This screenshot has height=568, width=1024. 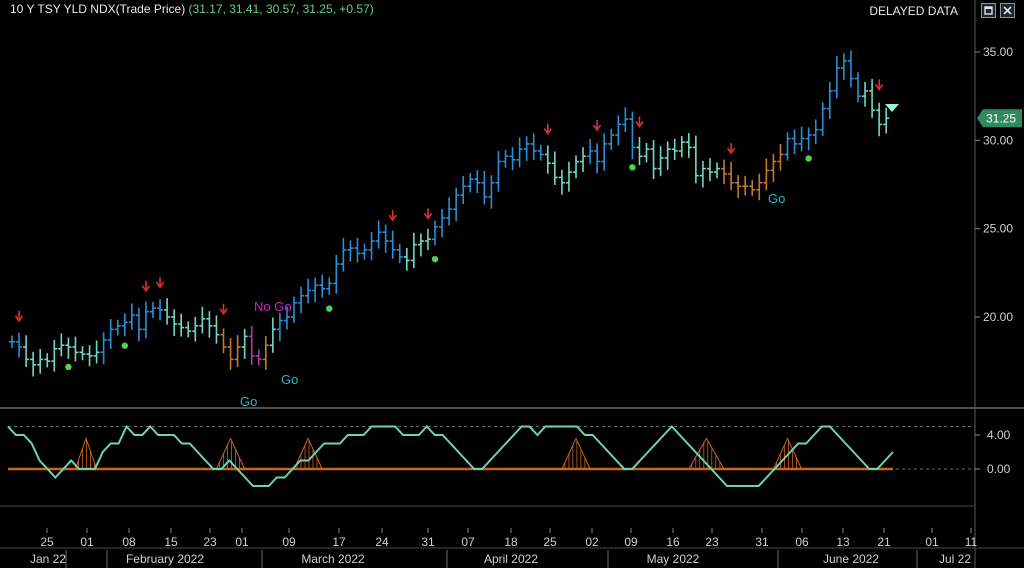 What do you see at coordinates (592, 542) in the screenshot?
I see `date-tick-label: 02` at bounding box center [592, 542].